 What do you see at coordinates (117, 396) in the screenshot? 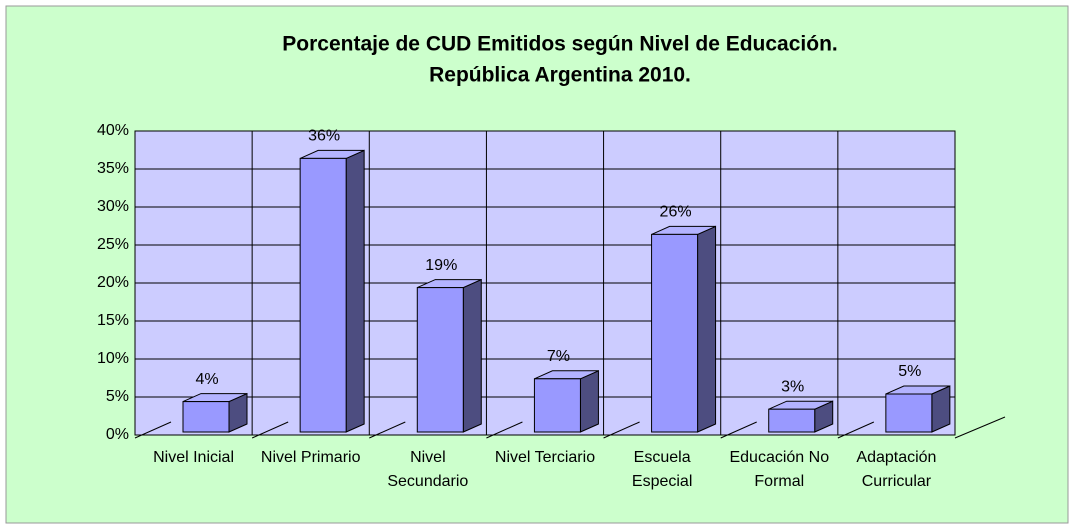
I see `y-tick-label: 5%` at bounding box center [117, 396].